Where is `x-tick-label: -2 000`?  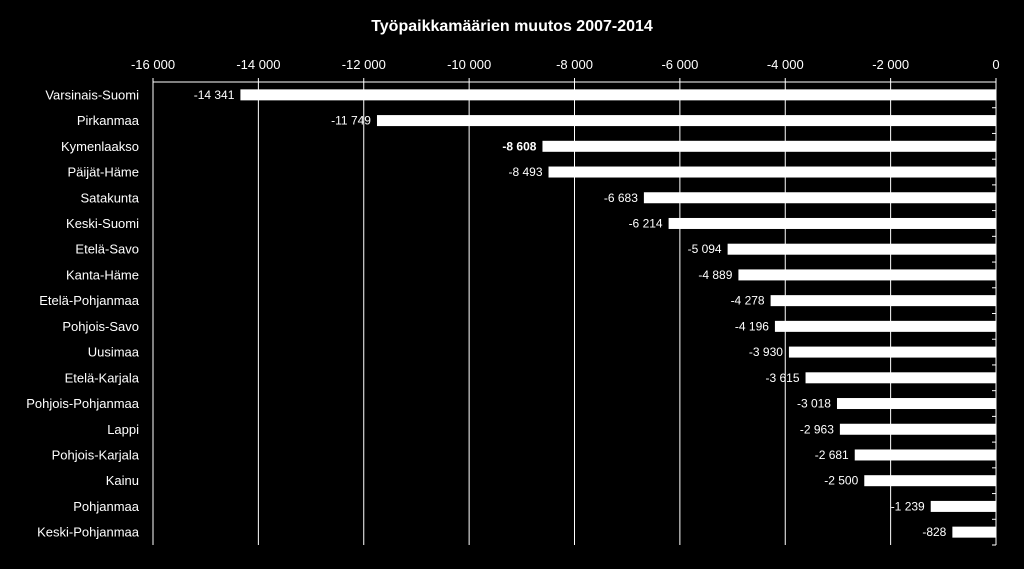
x-tick-label: -2 000 is located at coordinates (890, 64).